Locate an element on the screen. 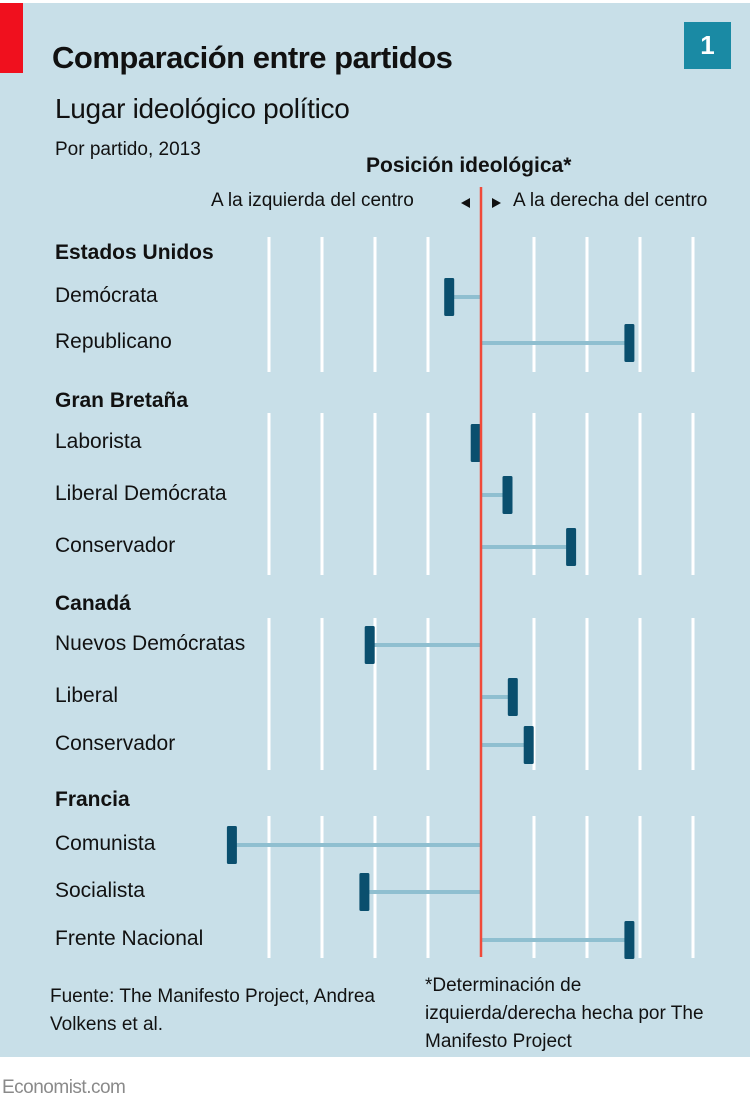 The height and width of the screenshot is (1112, 750). chart-number-badge: 1 is located at coordinates (707, 45).